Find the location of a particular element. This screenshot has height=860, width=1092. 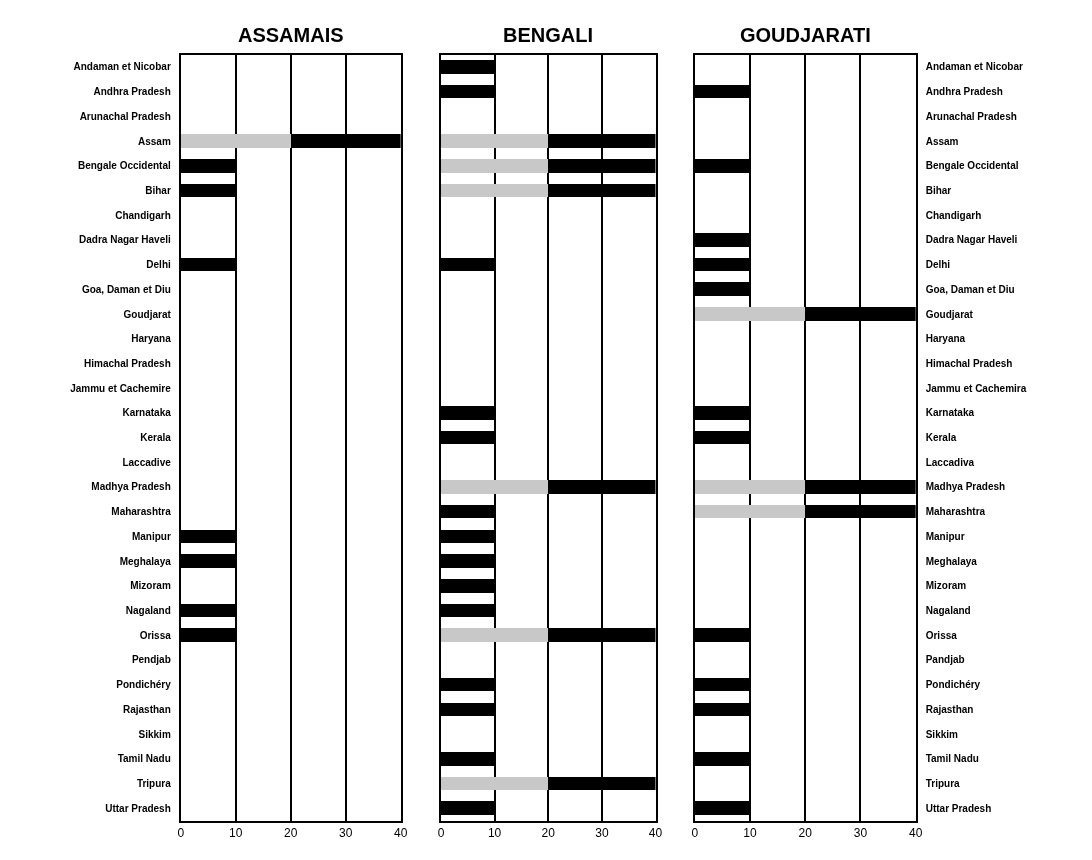

chart-title: BENGALI is located at coordinates (548, 35).